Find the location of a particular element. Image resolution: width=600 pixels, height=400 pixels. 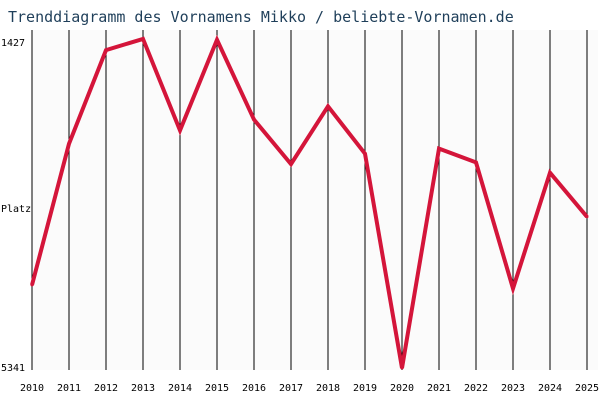

data-point-2015 is located at coordinates (217, 40).